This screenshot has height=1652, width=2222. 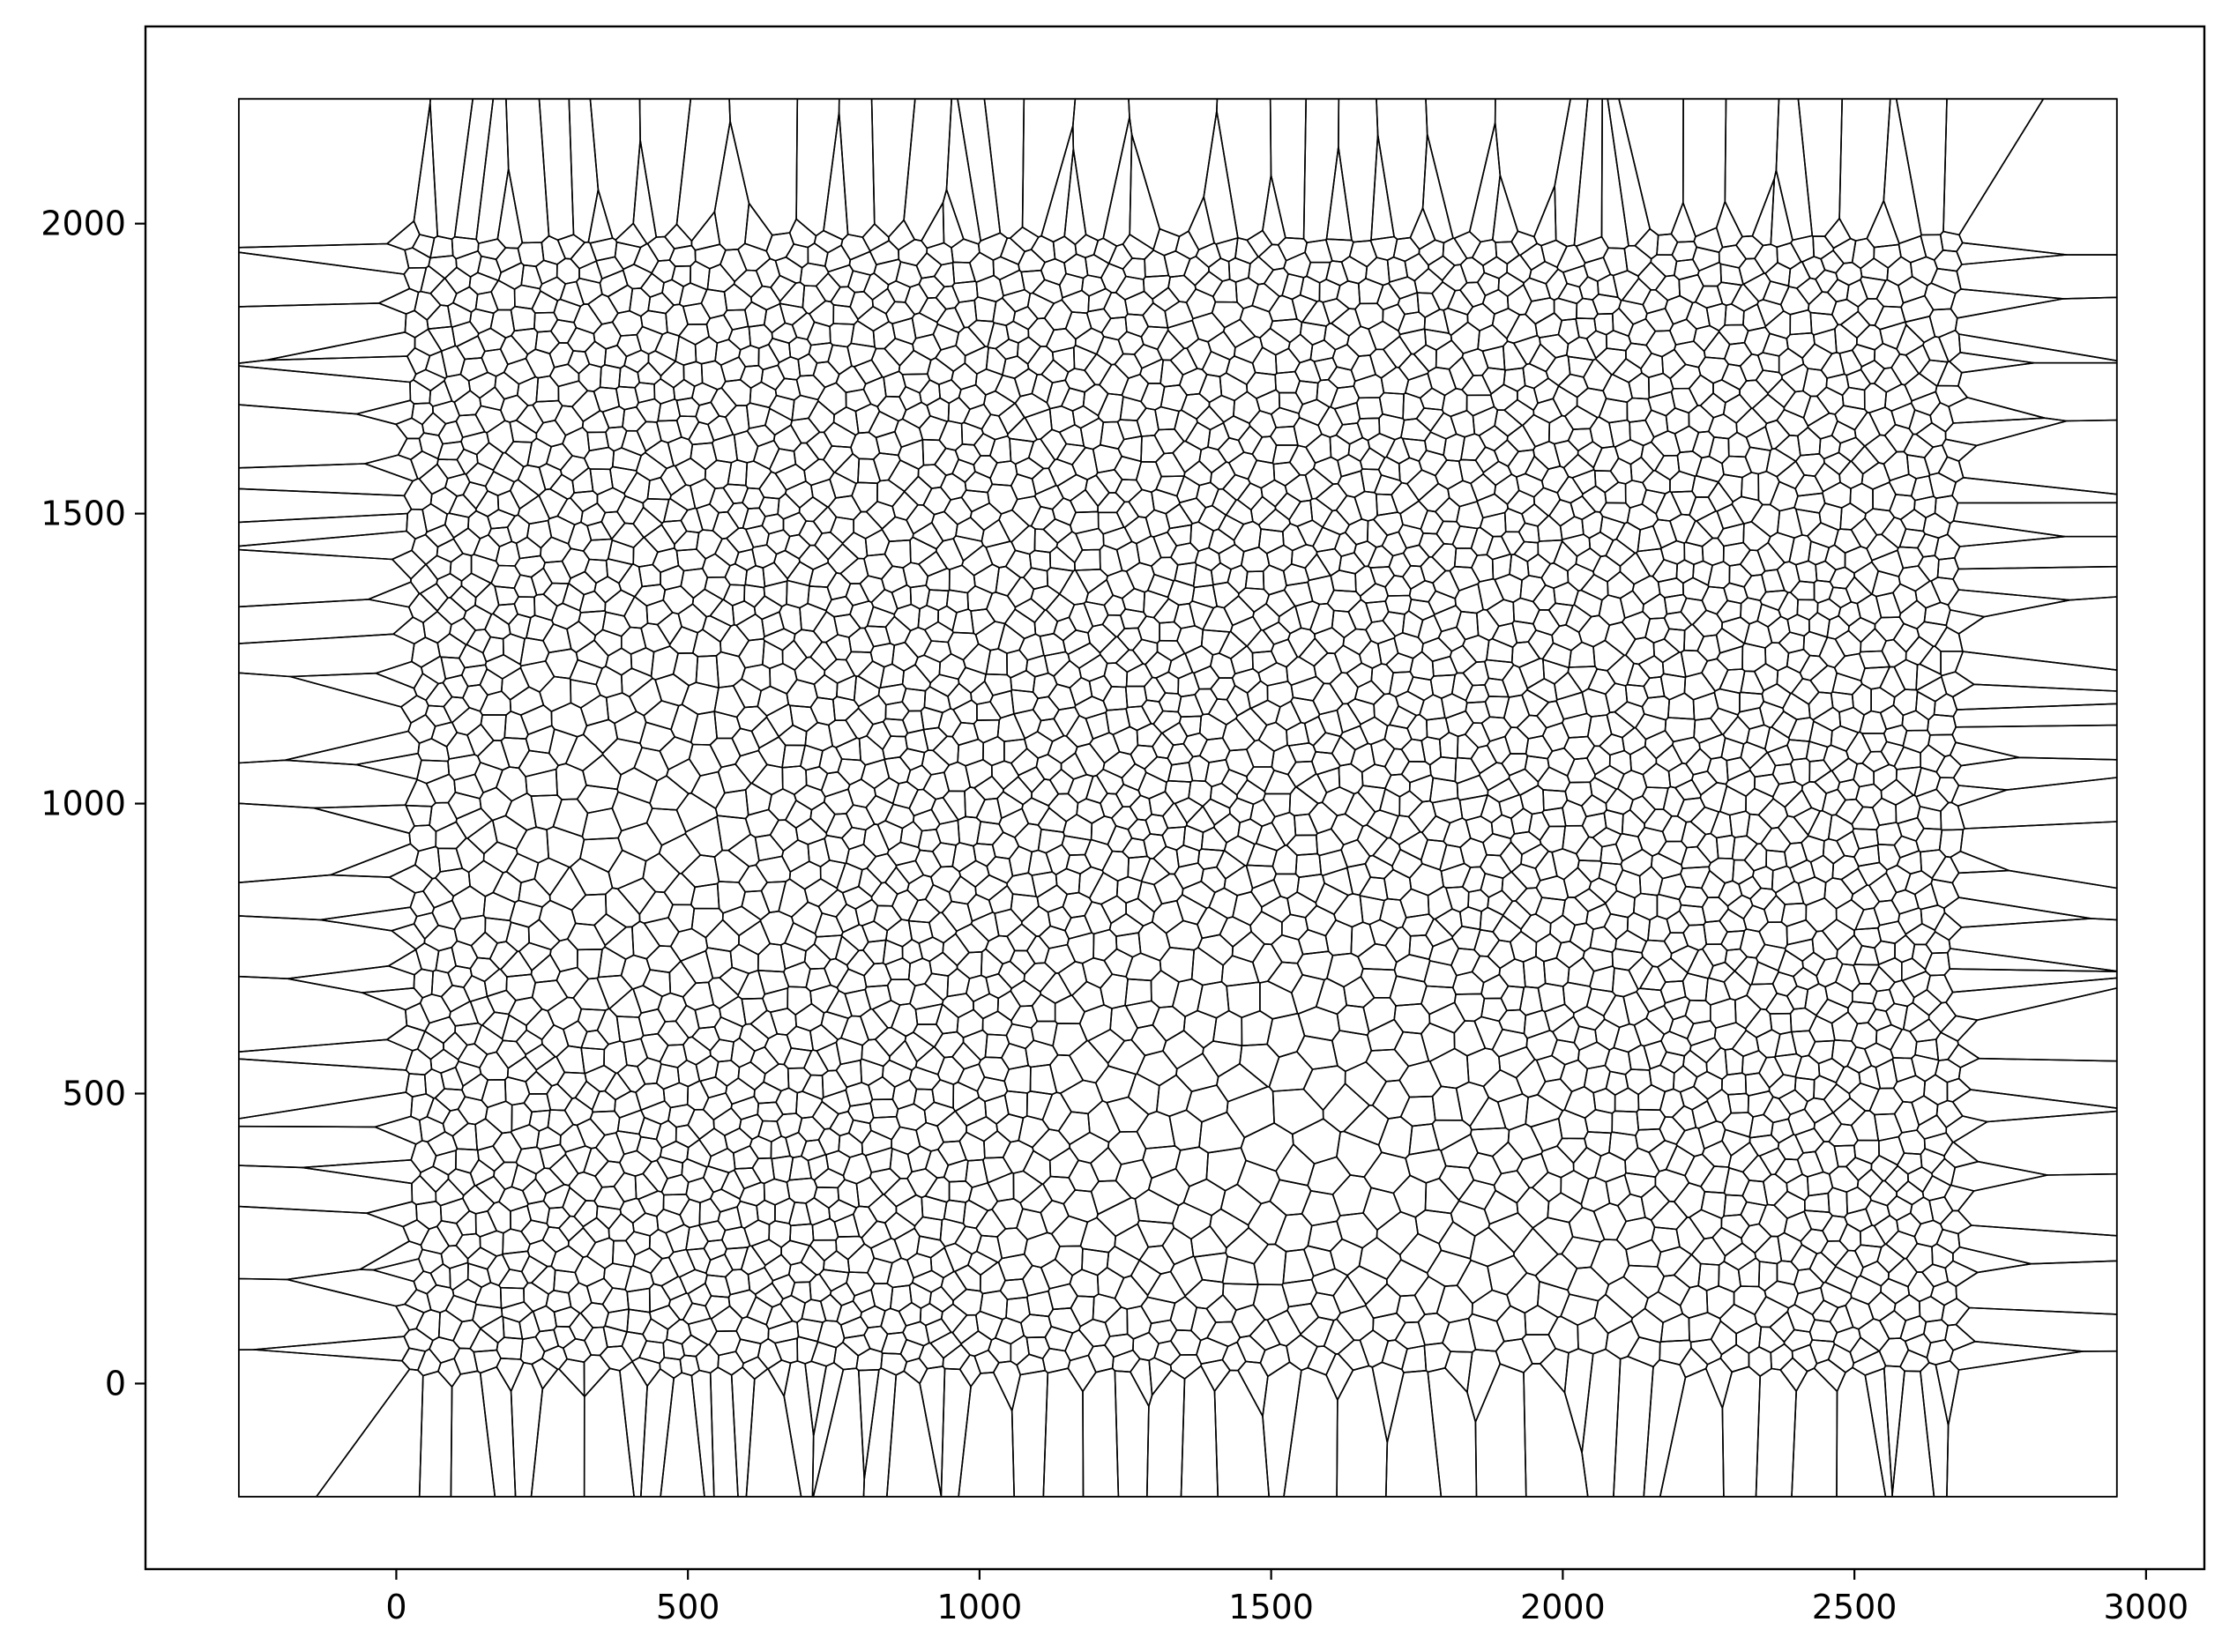 What do you see at coordinates (93, 804) in the screenshot?
I see `y-axis: 0 500 1000 1500 2000` at bounding box center [93, 804].